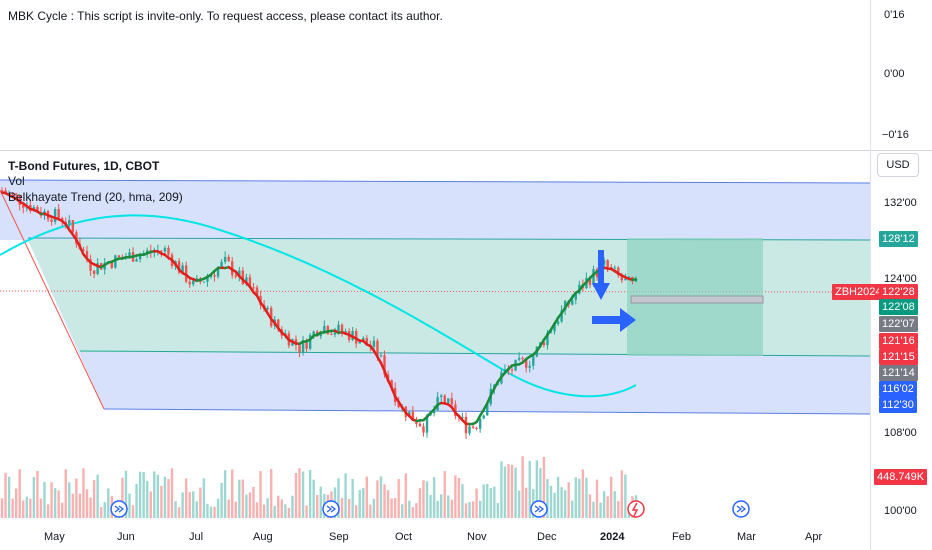 The image size is (932, 550). What do you see at coordinates (901, 477) in the screenshot?
I see `volume-tag: 448.749K` at bounding box center [901, 477].